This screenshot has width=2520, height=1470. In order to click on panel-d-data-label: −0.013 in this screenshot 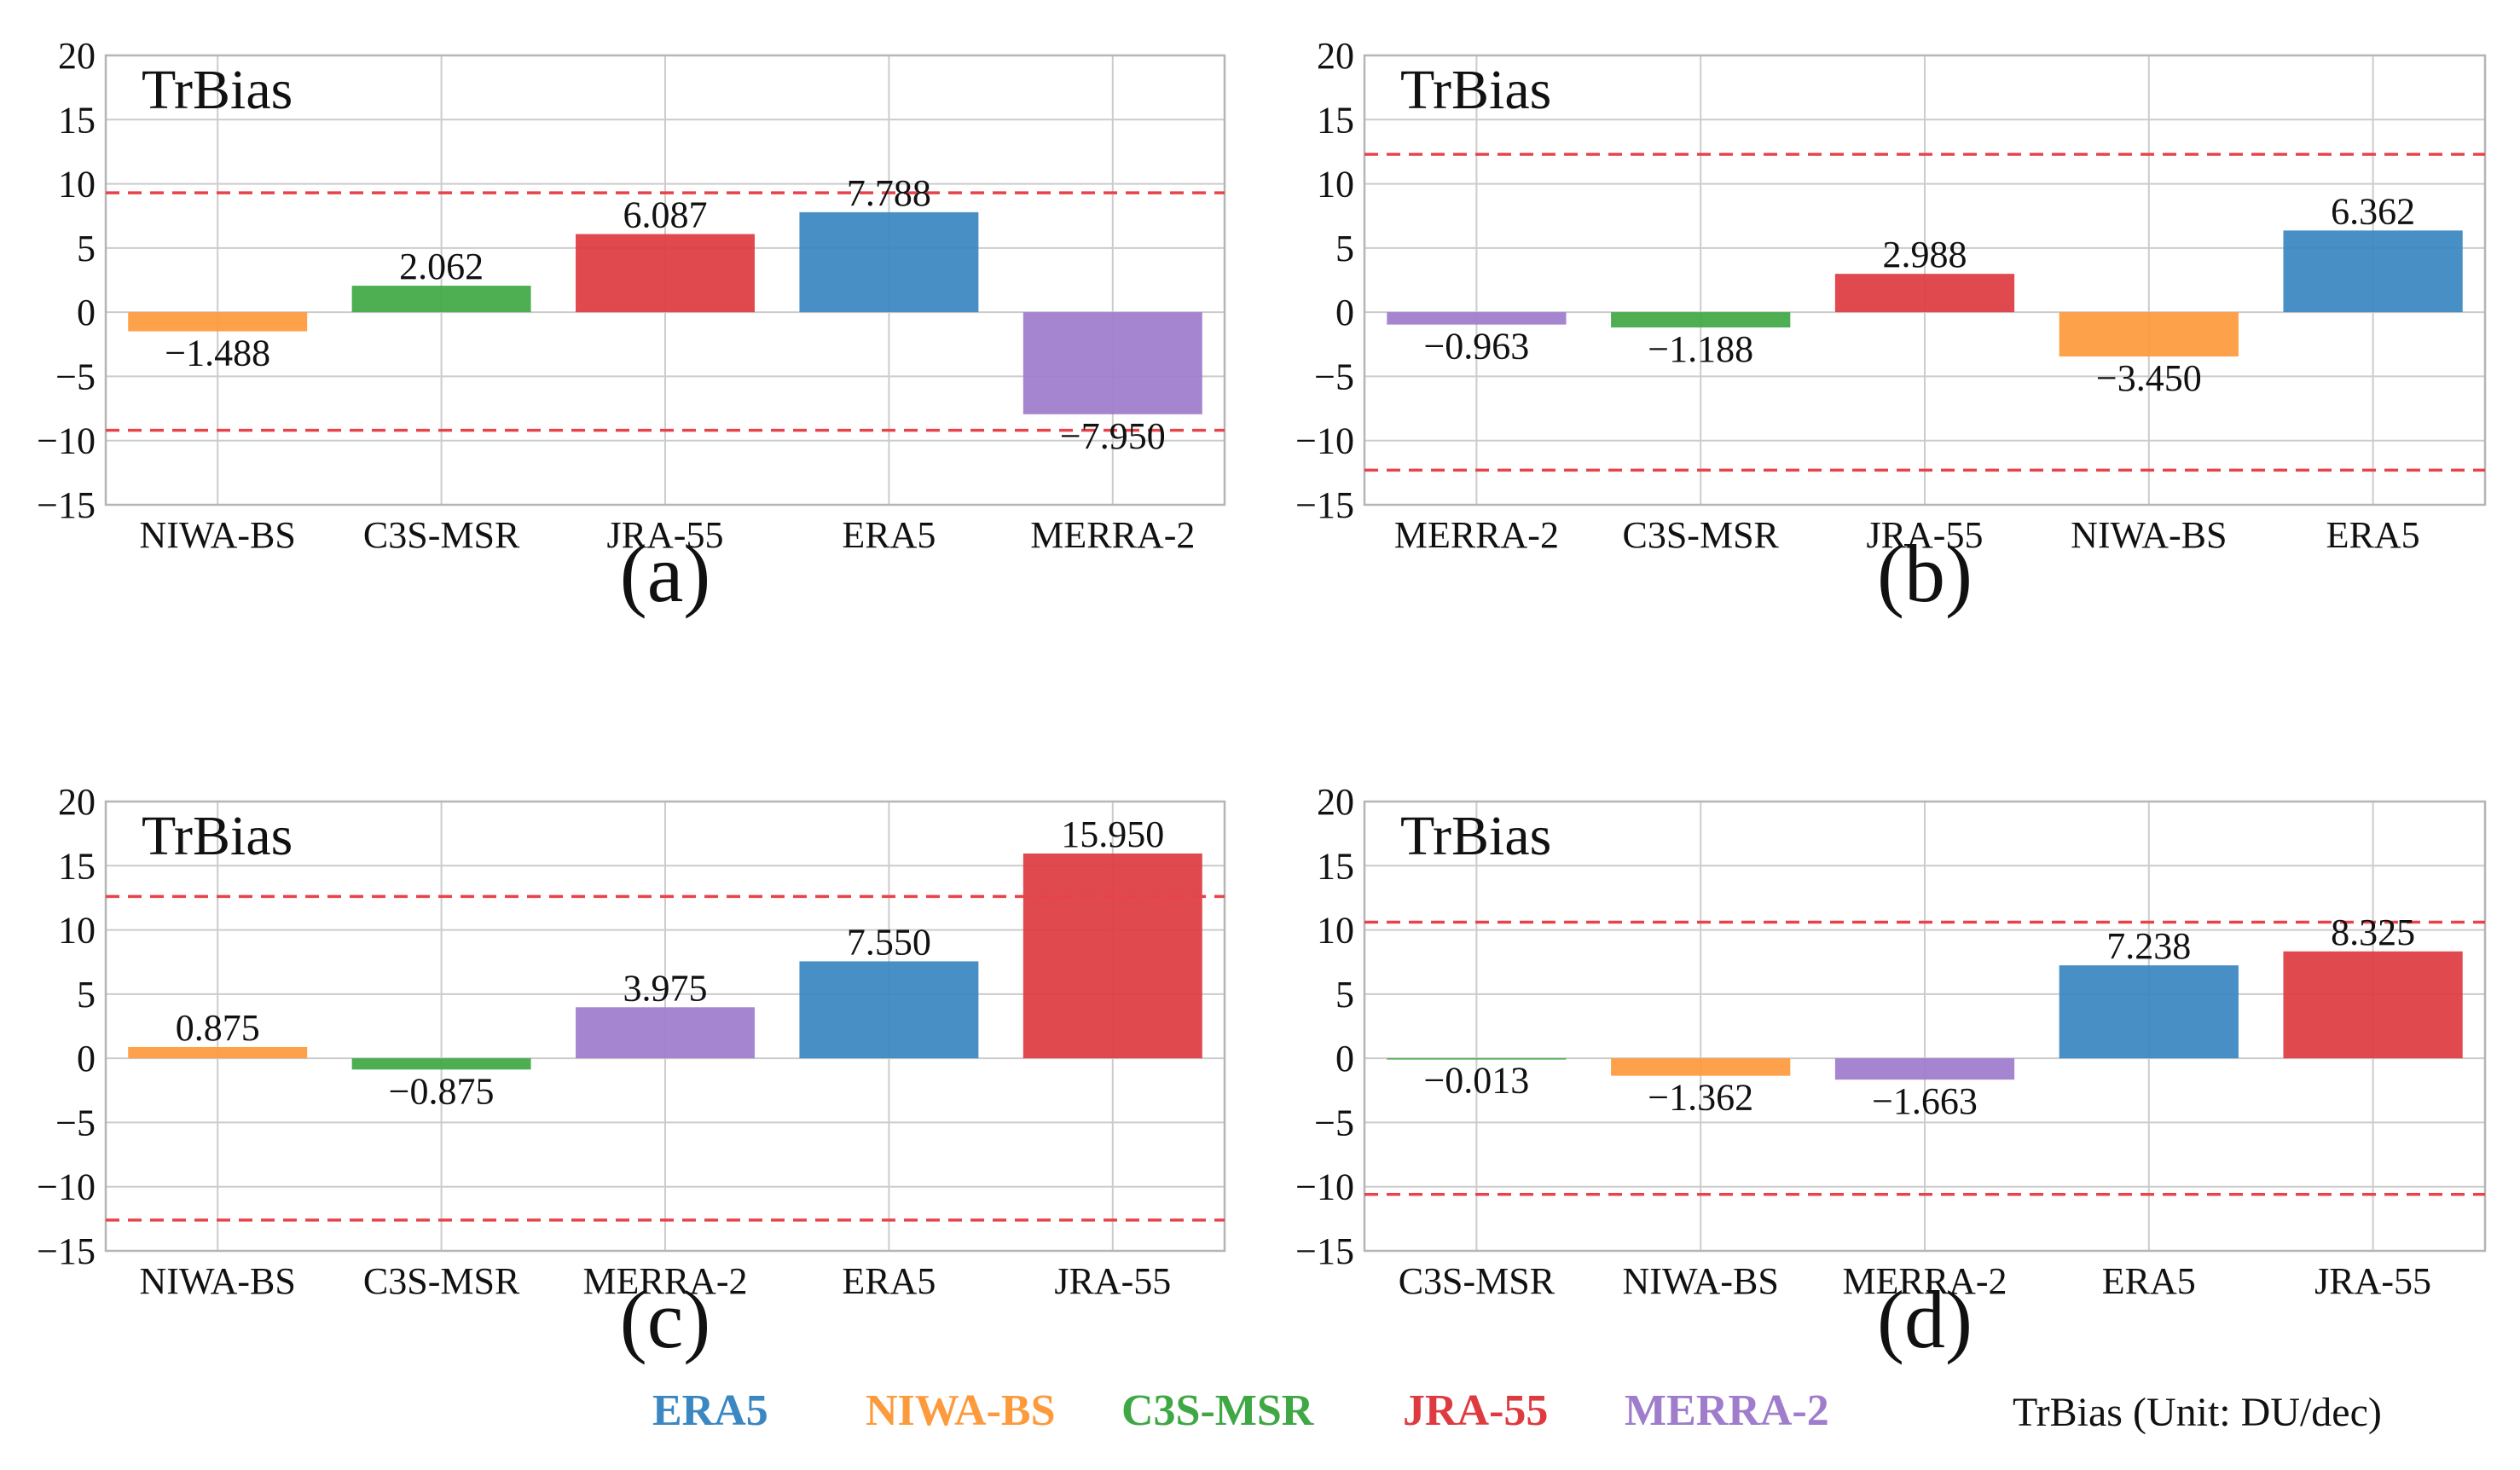, I will do `click(1476, 1080)`.